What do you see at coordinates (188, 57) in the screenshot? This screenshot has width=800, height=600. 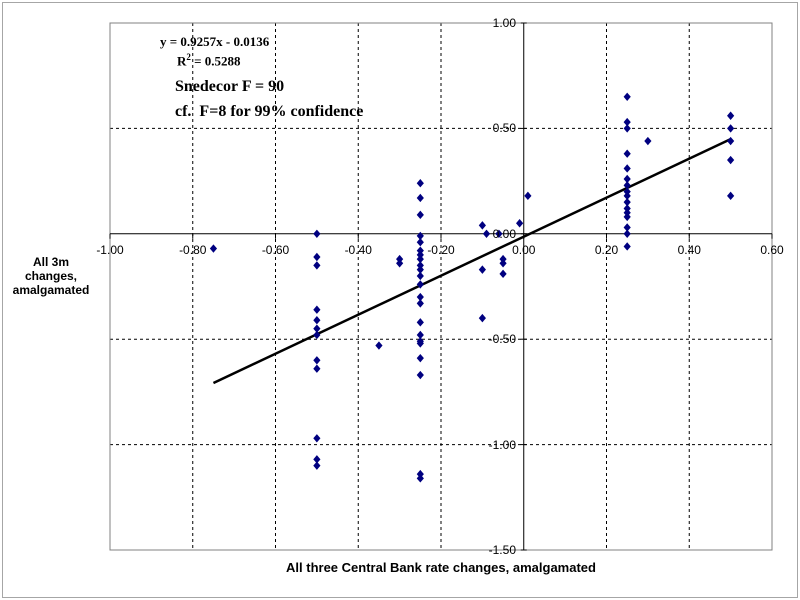 I see `r-squared-exponent: 2` at bounding box center [188, 57].